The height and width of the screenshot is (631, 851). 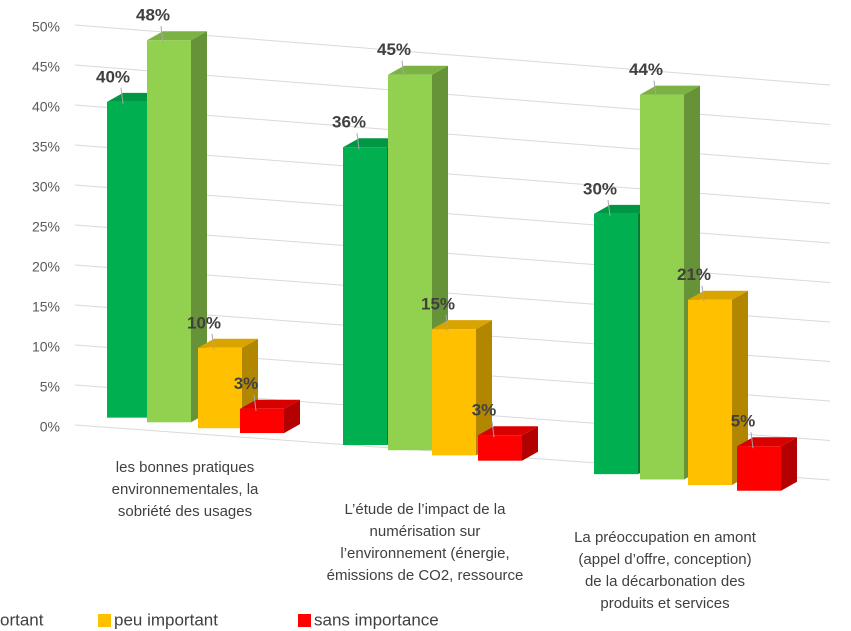 What do you see at coordinates (664, 559) in the screenshot?
I see `x-tick-label: (appel d’offre, conception)` at bounding box center [664, 559].